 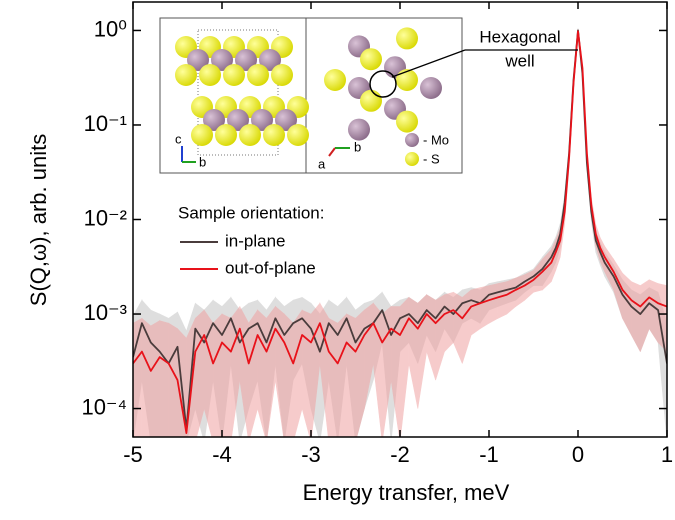 What do you see at coordinates (400, 454) in the screenshot?
I see `x-tick-label: -2` at bounding box center [400, 454].